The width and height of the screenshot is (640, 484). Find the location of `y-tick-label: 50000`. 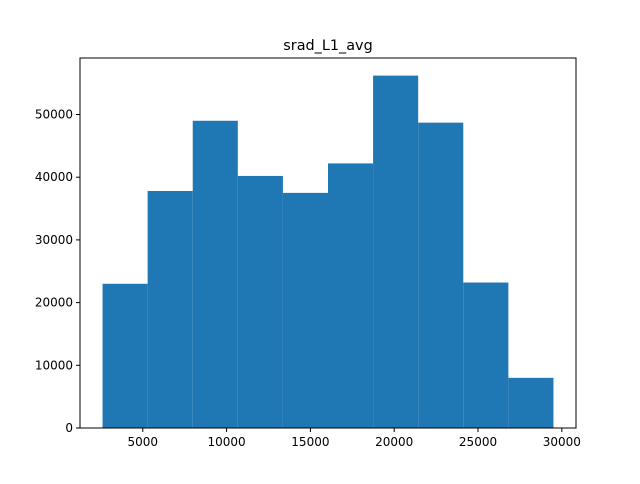

y-tick-label: 50000 is located at coordinates (54, 114).